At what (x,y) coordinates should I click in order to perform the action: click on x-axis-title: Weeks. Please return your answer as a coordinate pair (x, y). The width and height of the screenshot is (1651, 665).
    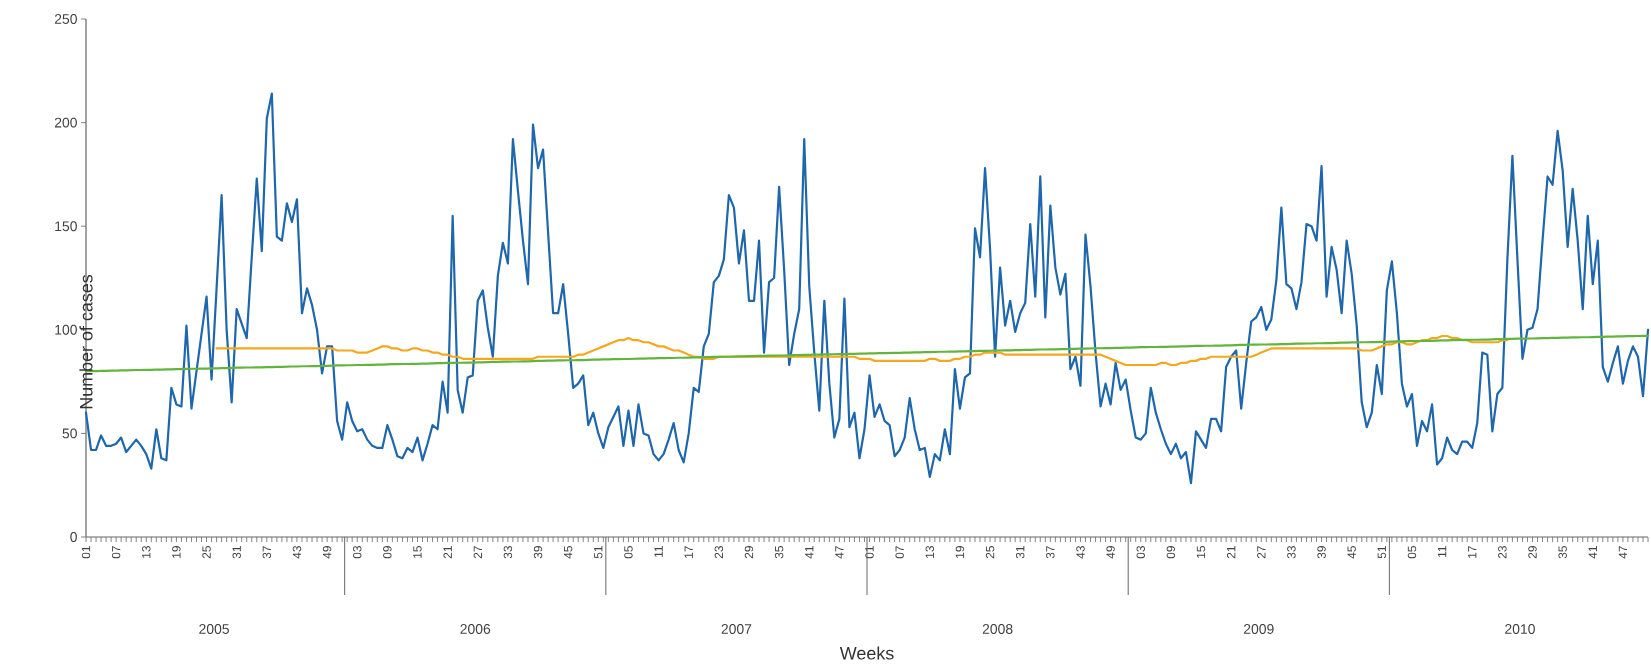
    Looking at the image, I should click on (866, 653).